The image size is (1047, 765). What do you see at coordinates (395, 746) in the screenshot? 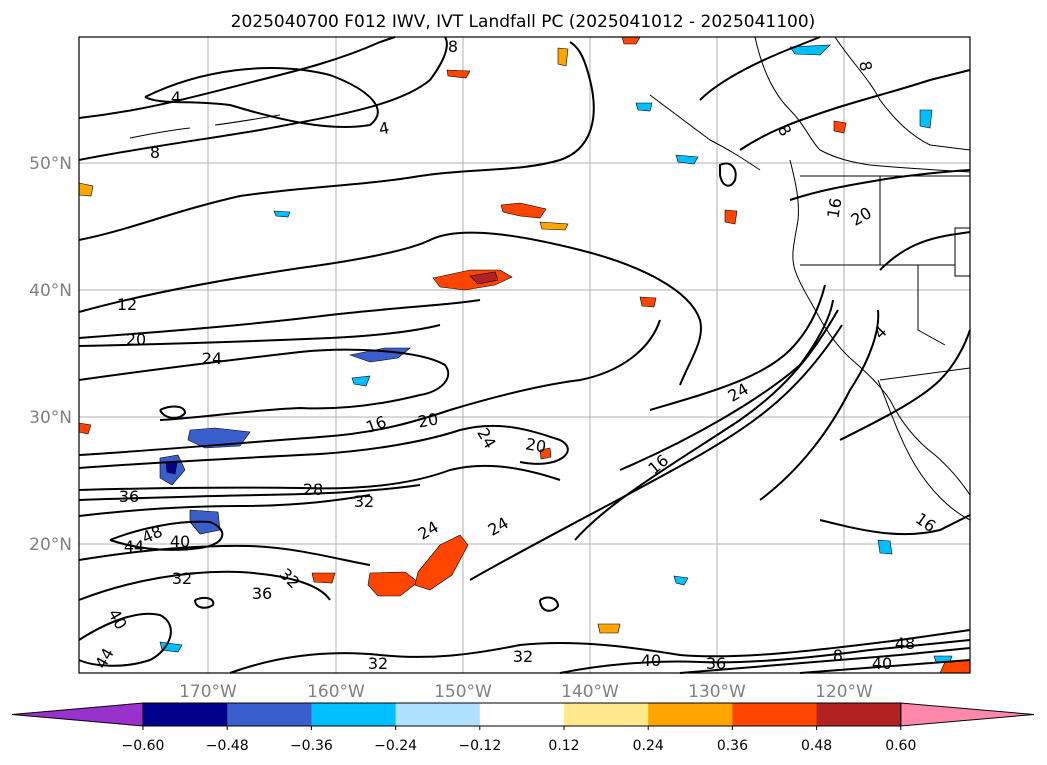
I see `colorbar-tick-label: −0.24` at bounding box center [395, 746].